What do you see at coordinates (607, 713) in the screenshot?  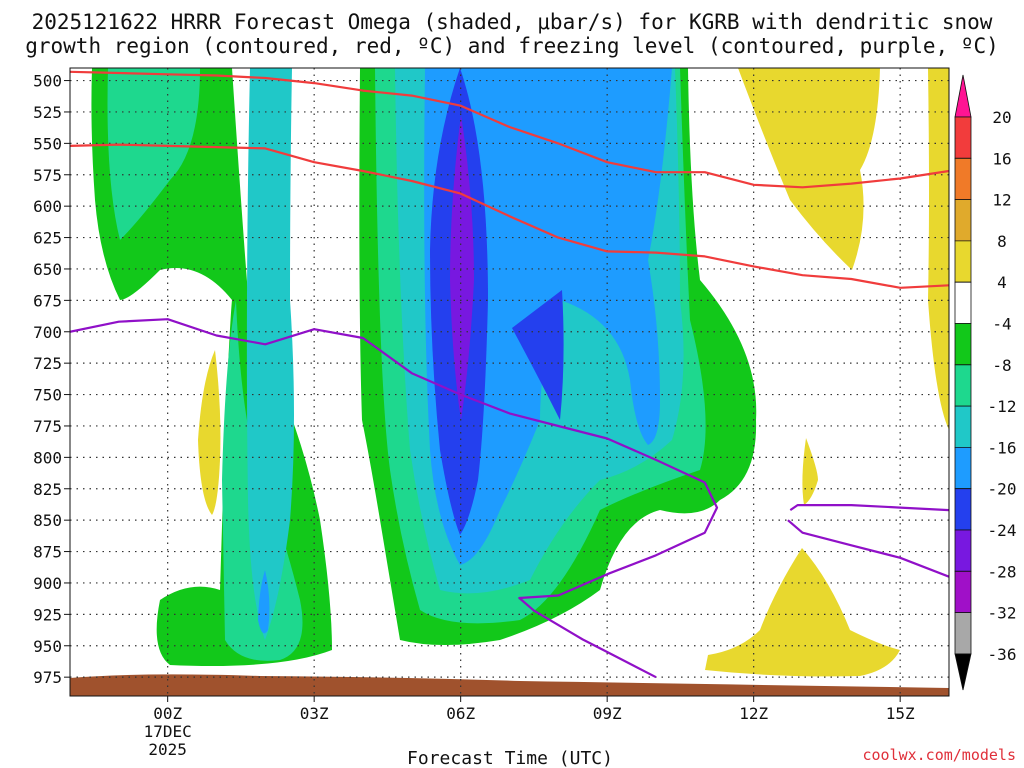 I see `x-tick-label: 09Z` at bounding box center [607, 713].